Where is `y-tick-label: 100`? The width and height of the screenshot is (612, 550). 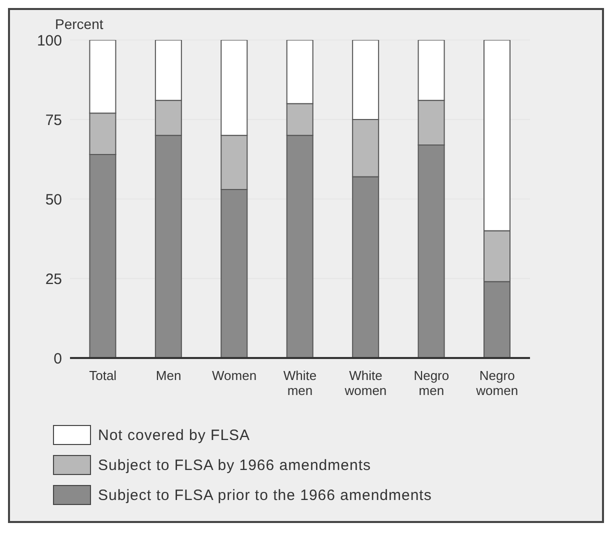 y-tick-label: 100 is located at coordinates (49, 41).